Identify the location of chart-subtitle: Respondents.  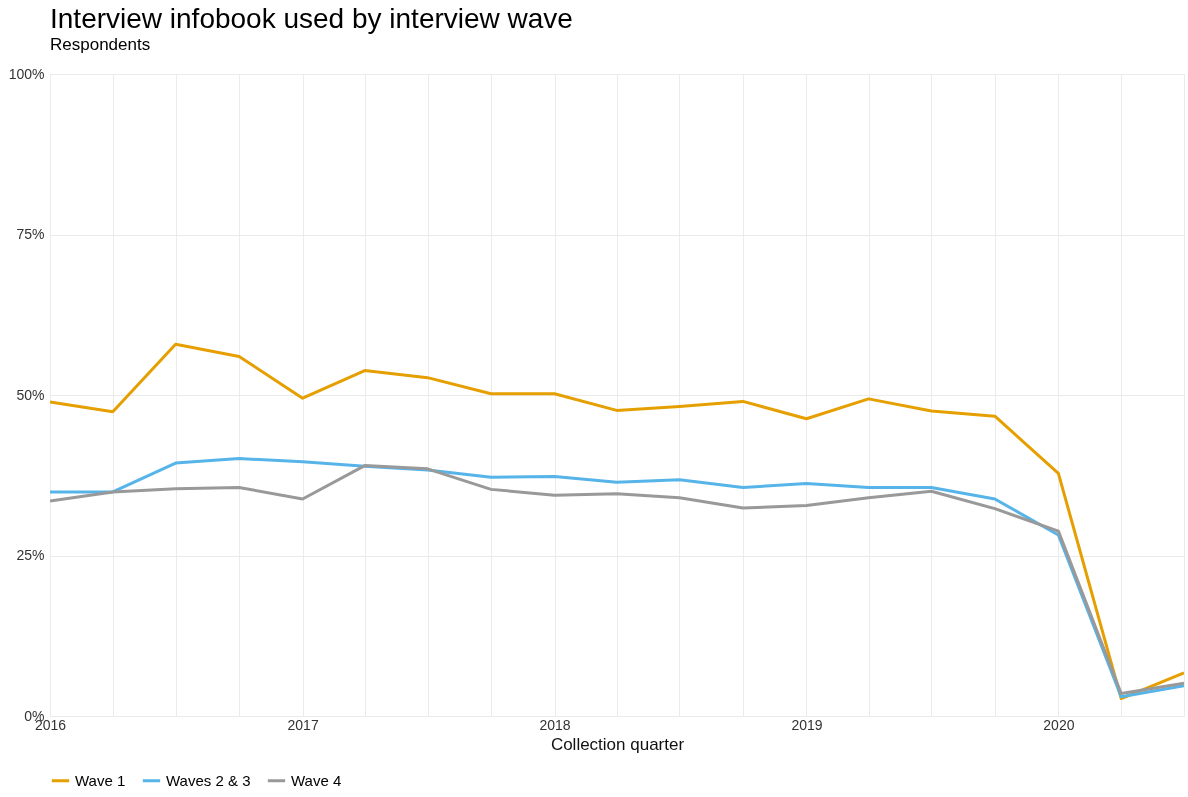
(100, 44).